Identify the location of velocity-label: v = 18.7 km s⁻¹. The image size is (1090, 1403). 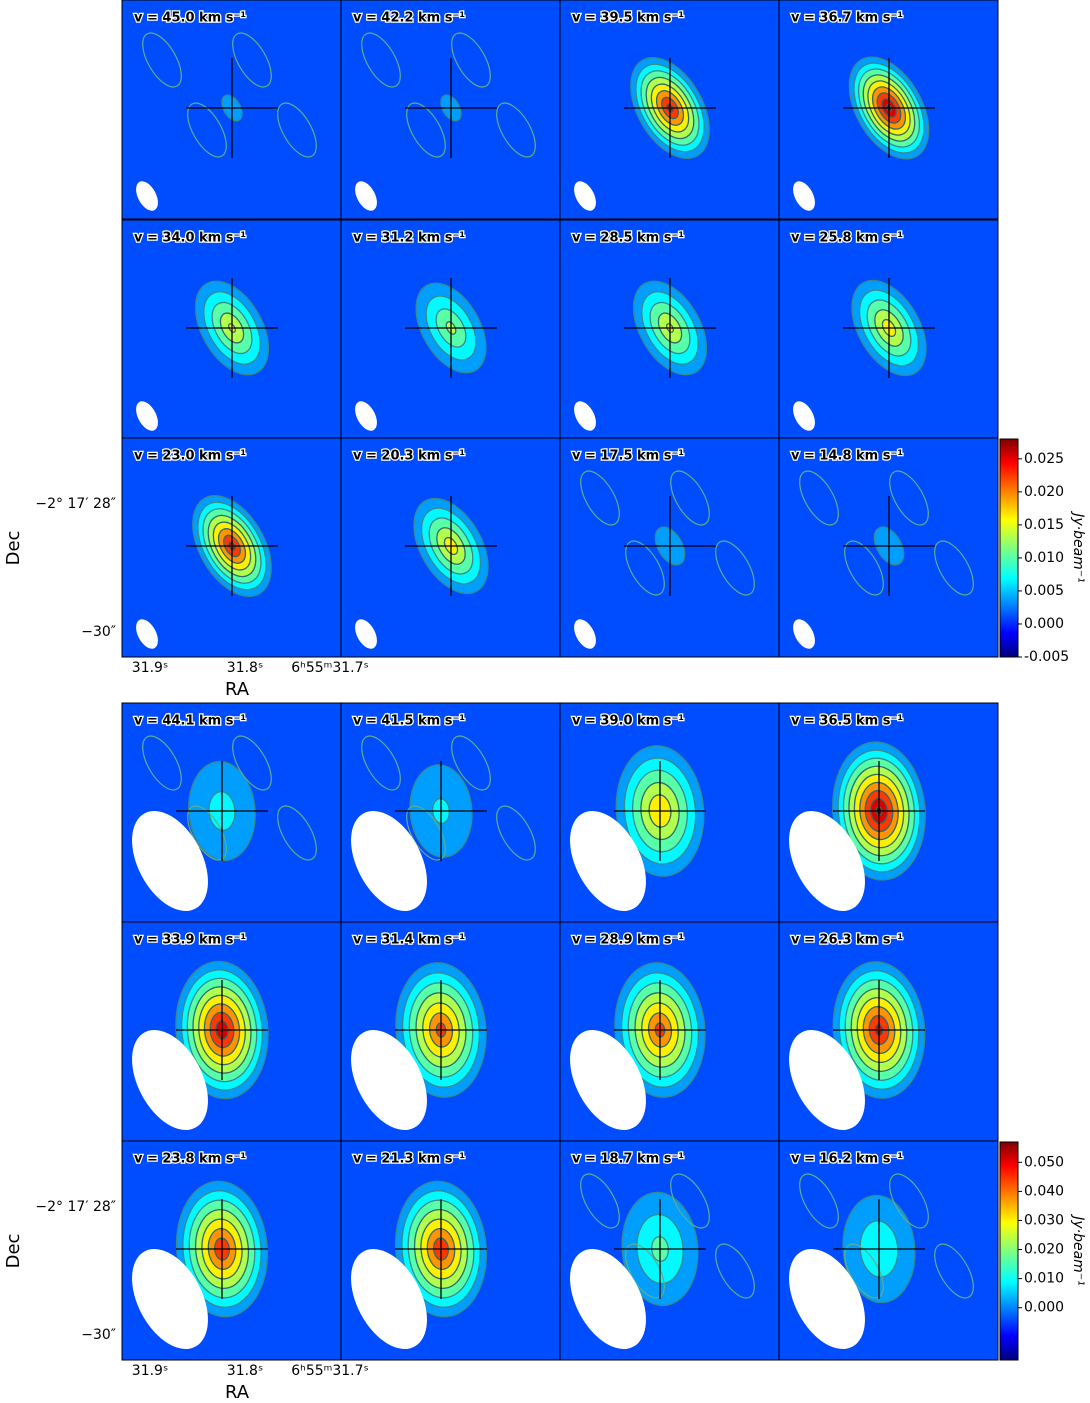
(628, 1159).